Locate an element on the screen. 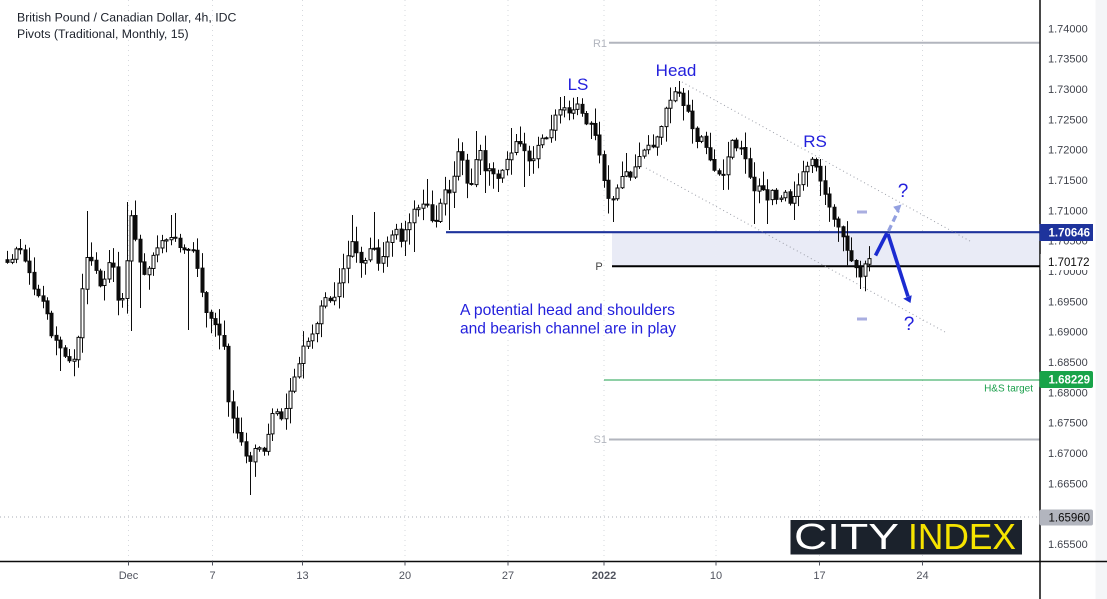 The width and height of the screenshot is (1107, 599). svg-text: Head is located at coordinates (676, 70).